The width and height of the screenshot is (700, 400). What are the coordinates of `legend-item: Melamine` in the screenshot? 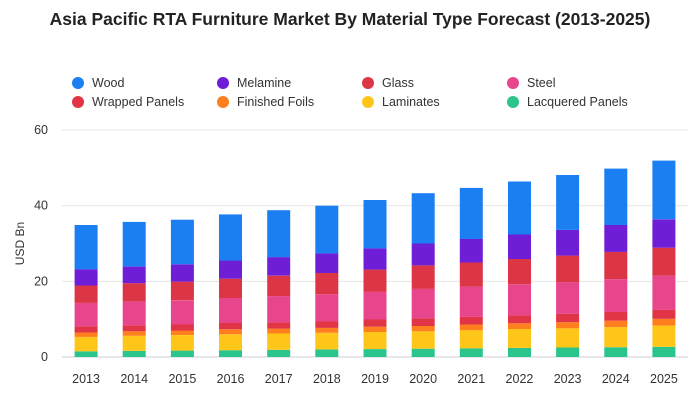 It's located at (254, 83).